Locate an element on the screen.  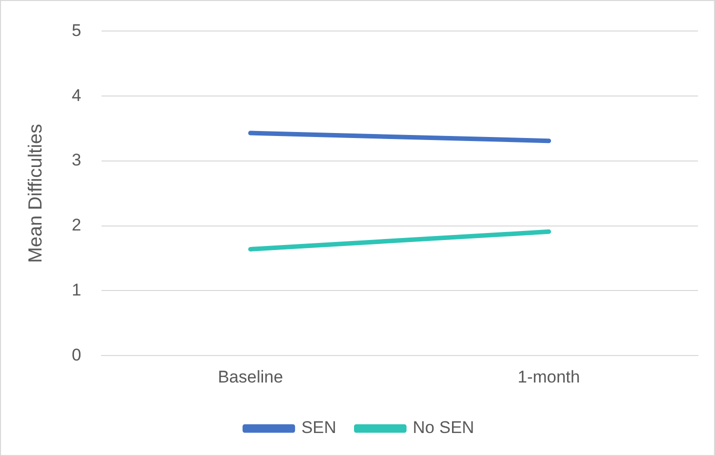
legend-label: No SEN is located at coordinates (443, 428).